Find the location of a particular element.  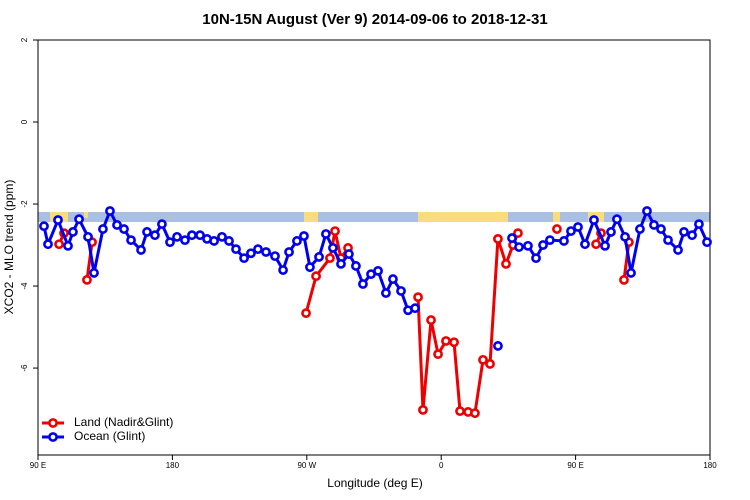

ocean-band is located at coordinates (374, 217).